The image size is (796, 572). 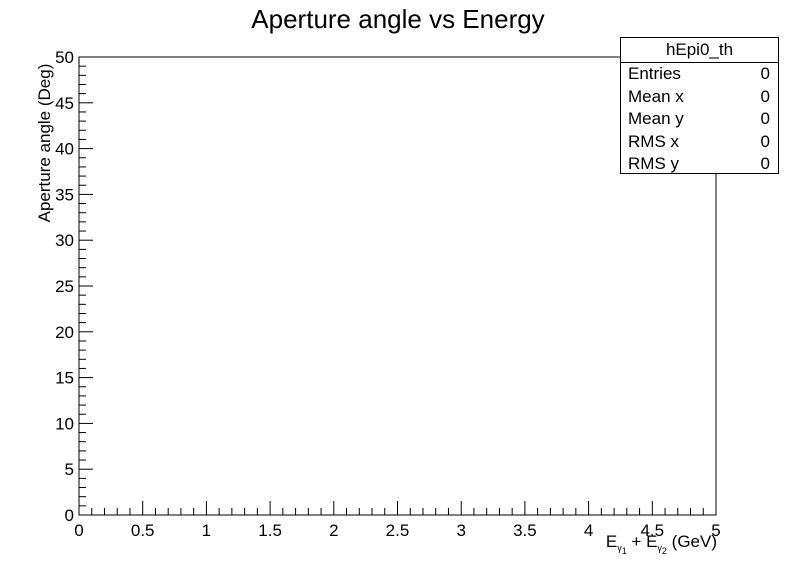 I want to click on y-tick-label: 40, so click(x=64, y=149).